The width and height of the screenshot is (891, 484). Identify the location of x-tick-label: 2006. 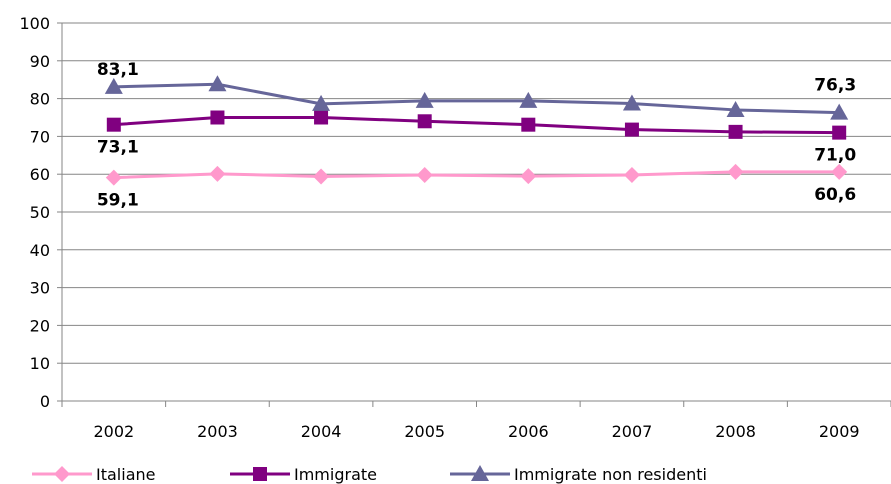
(528, 431).